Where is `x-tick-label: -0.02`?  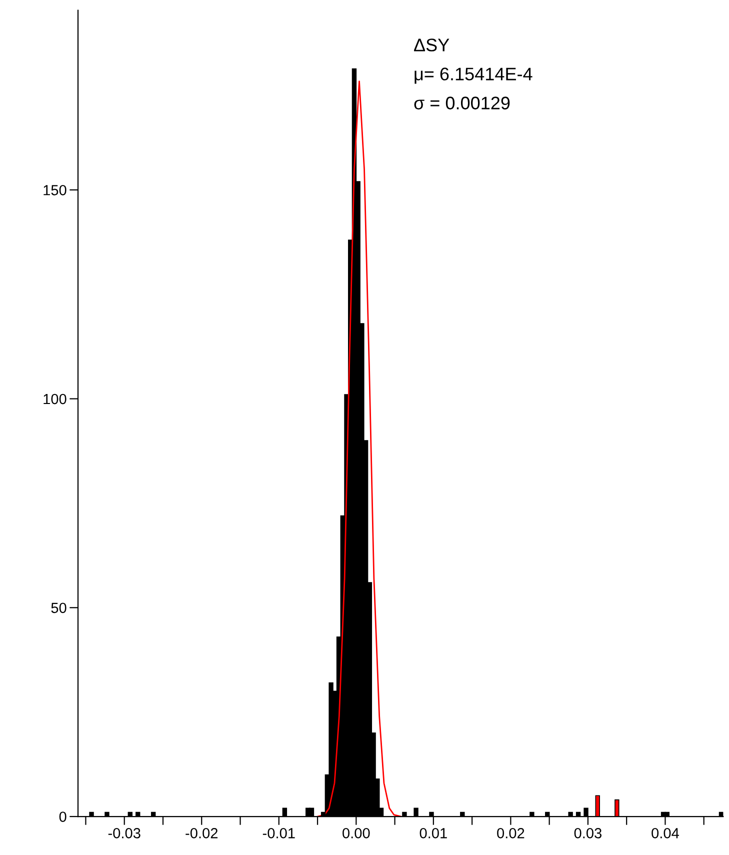 x-tick-label: -0.02 is located at coordinates (202, 833).